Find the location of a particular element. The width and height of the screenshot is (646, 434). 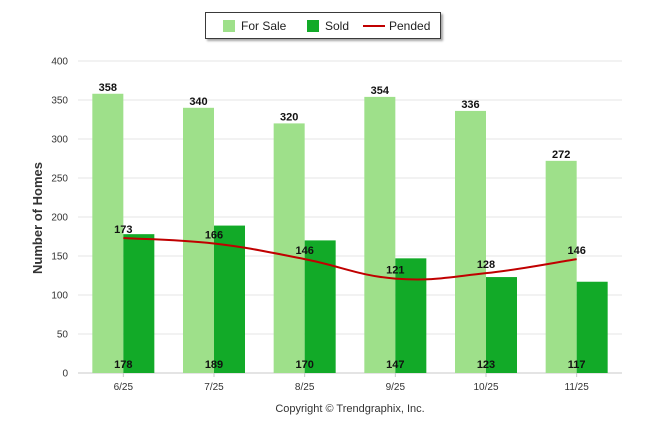

legend-swatch-sold is located at coordinates (313, 26).